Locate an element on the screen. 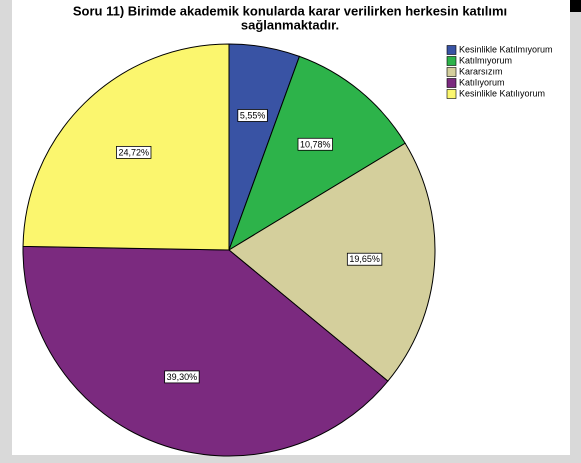 Image resolution: width=581 pixels, height=463 pixels. legend-label: Kararsızım is located at coordinates (481, 71).